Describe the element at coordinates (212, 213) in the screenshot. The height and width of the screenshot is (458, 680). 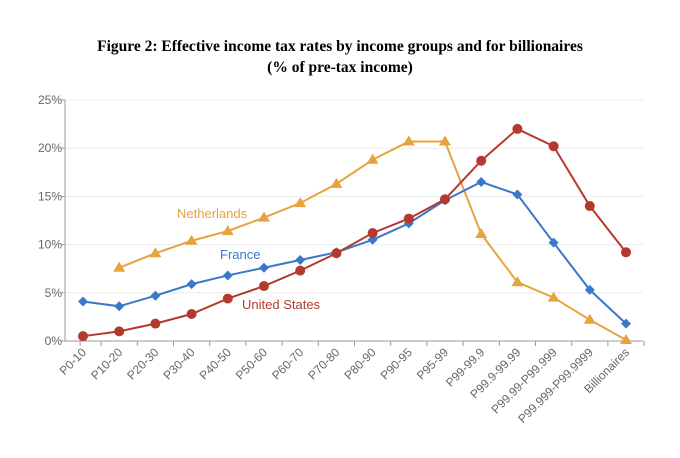
I see `series-label: Netherlands` at that location.